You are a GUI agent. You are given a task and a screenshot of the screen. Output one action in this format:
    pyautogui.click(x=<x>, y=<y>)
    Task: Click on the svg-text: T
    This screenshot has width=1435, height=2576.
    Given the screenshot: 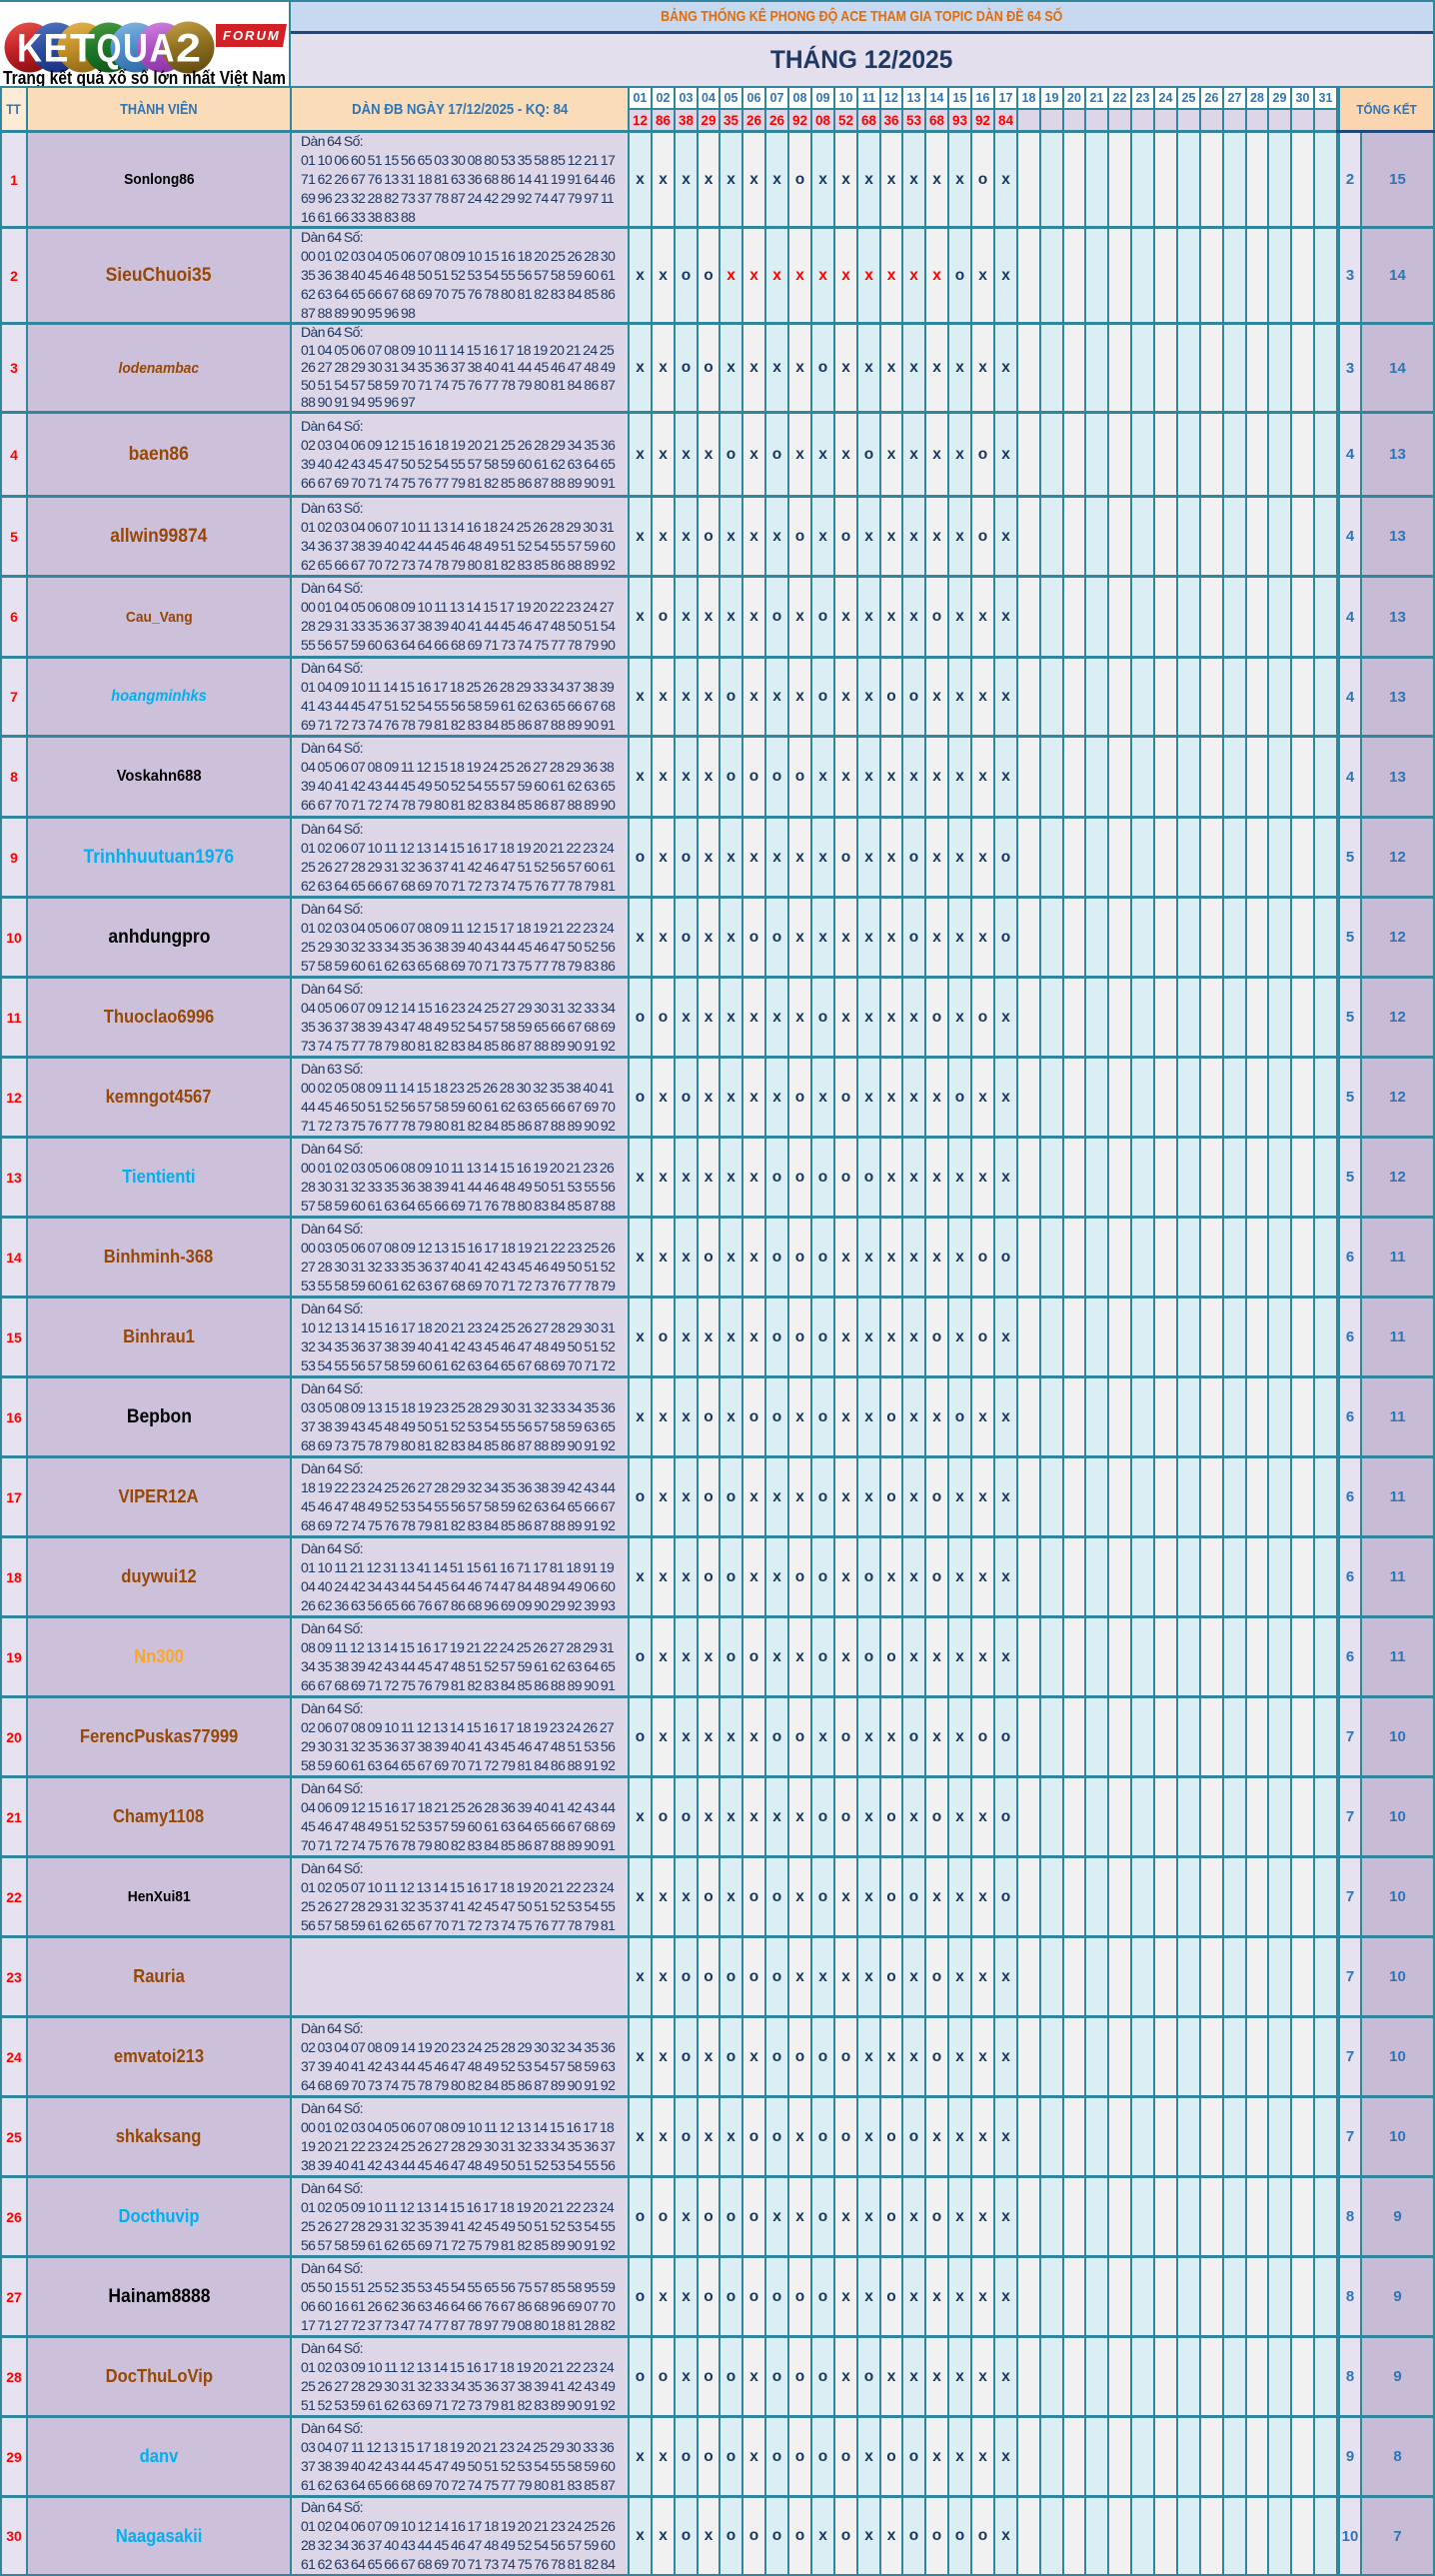 What is the action you would take?
    pyautogui.click(x=82, y=49)
    